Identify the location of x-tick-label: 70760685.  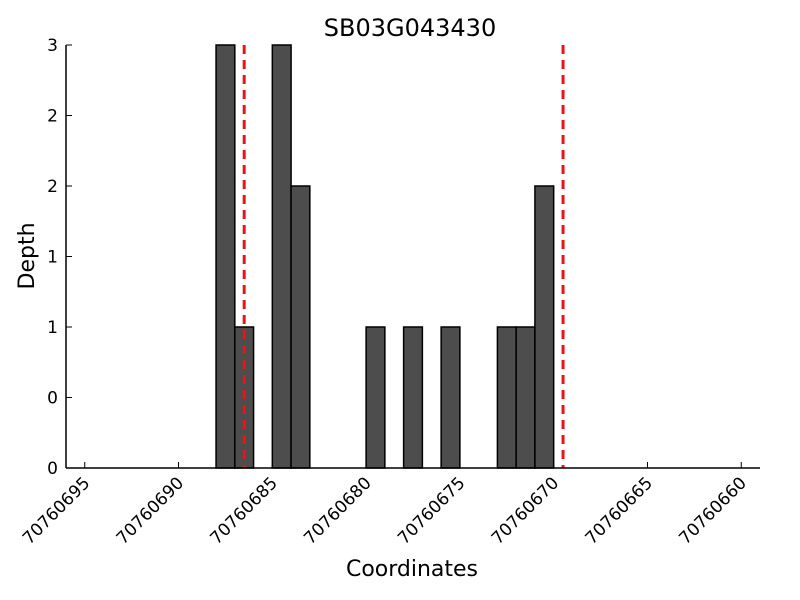
(244, 510).